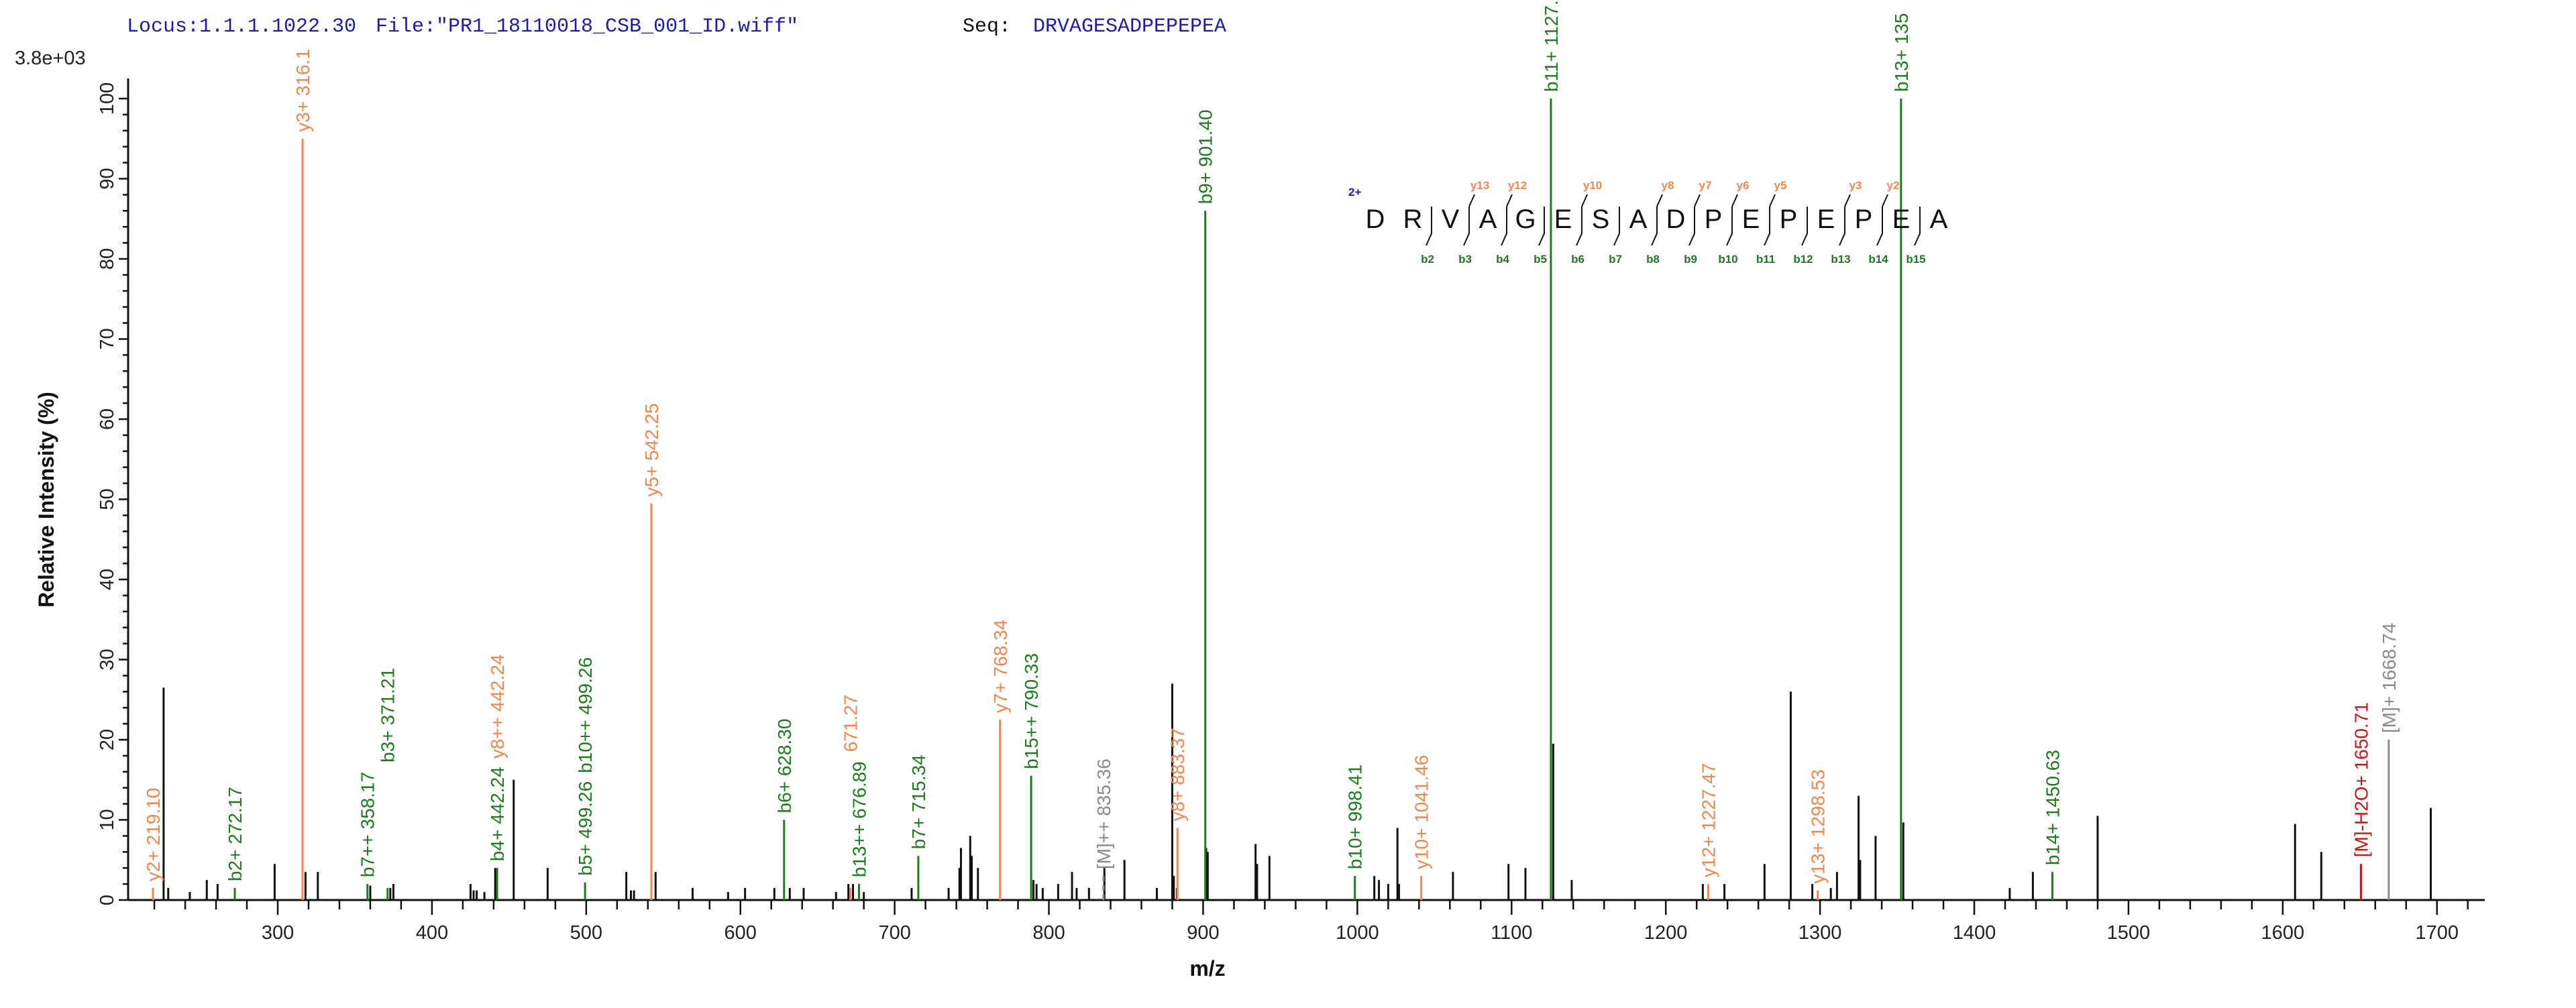 This screenshot has width=2576, height=1008. What do you see at coordinates (107, 338) in the screenshot?
I see `y-tick-label: 70` at bounding box center [107, 338].